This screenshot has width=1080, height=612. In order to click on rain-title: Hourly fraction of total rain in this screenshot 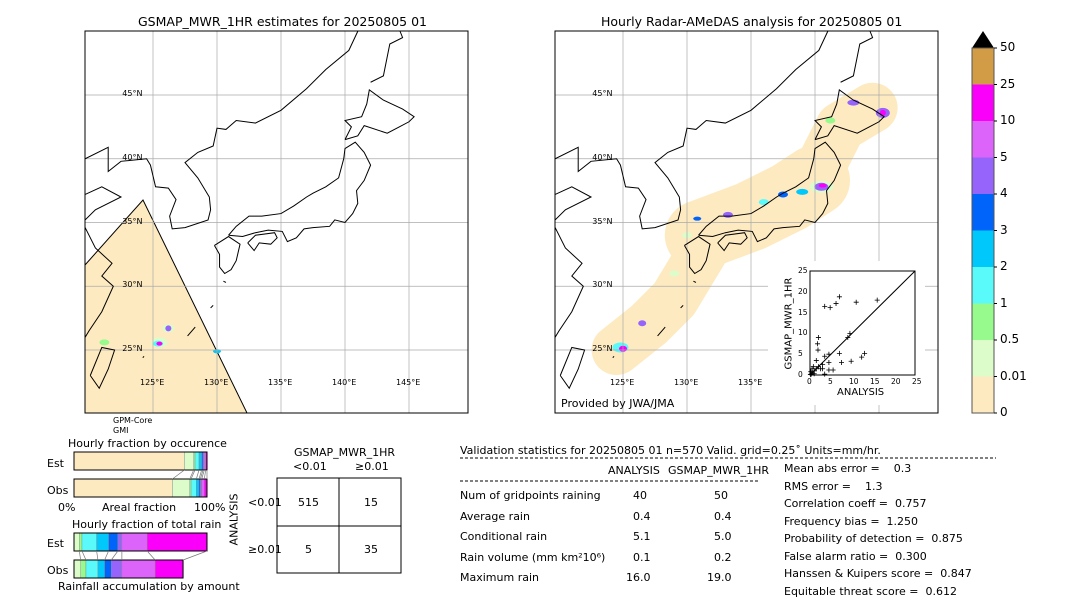, I will do `click(147, 524)`.